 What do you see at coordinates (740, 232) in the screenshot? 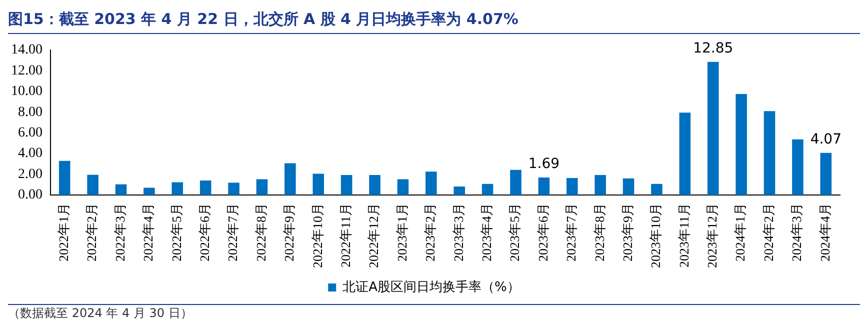
I see `x-tick-label: 2024年1月` at bounding box center [740, 232].